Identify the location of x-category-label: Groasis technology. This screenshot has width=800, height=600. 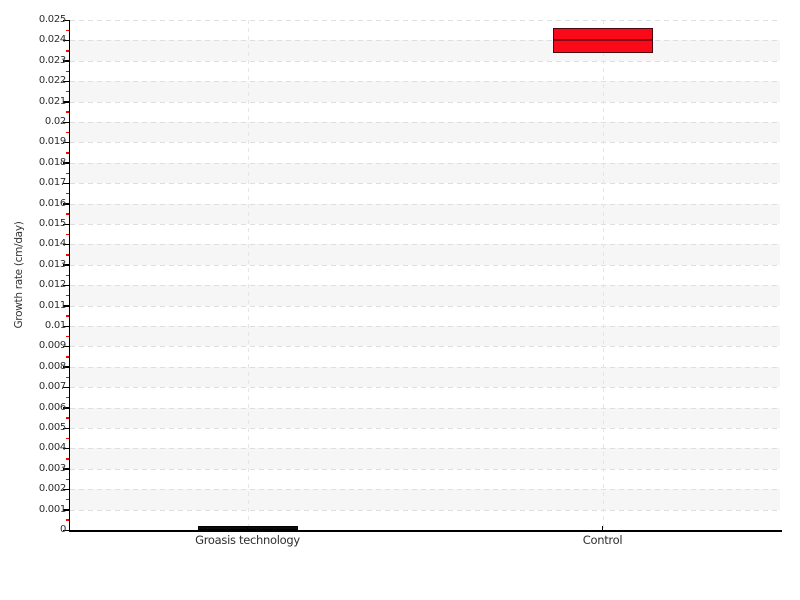
(247, 540).